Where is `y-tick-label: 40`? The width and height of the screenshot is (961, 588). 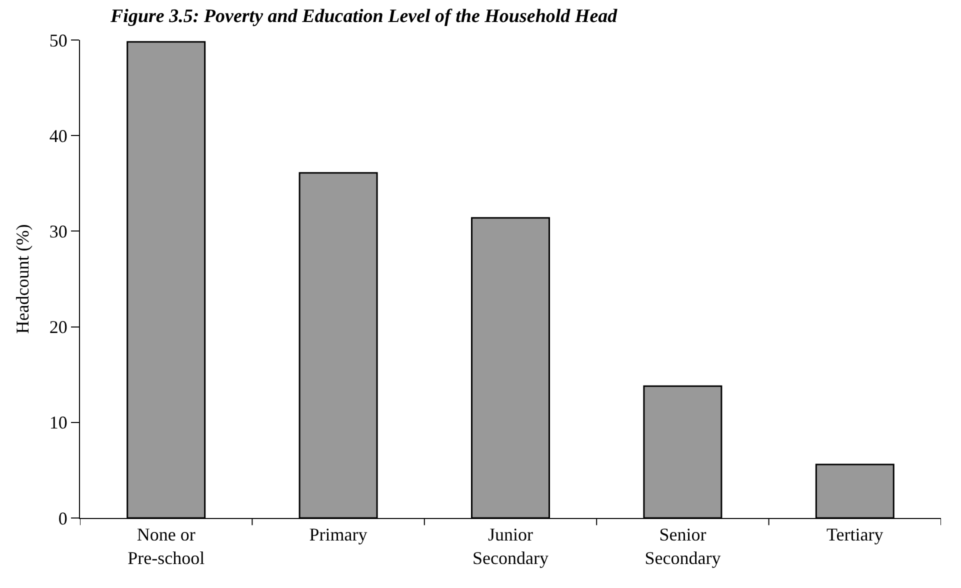 y-tick-label: 40 is located at coordinates (58, 136).